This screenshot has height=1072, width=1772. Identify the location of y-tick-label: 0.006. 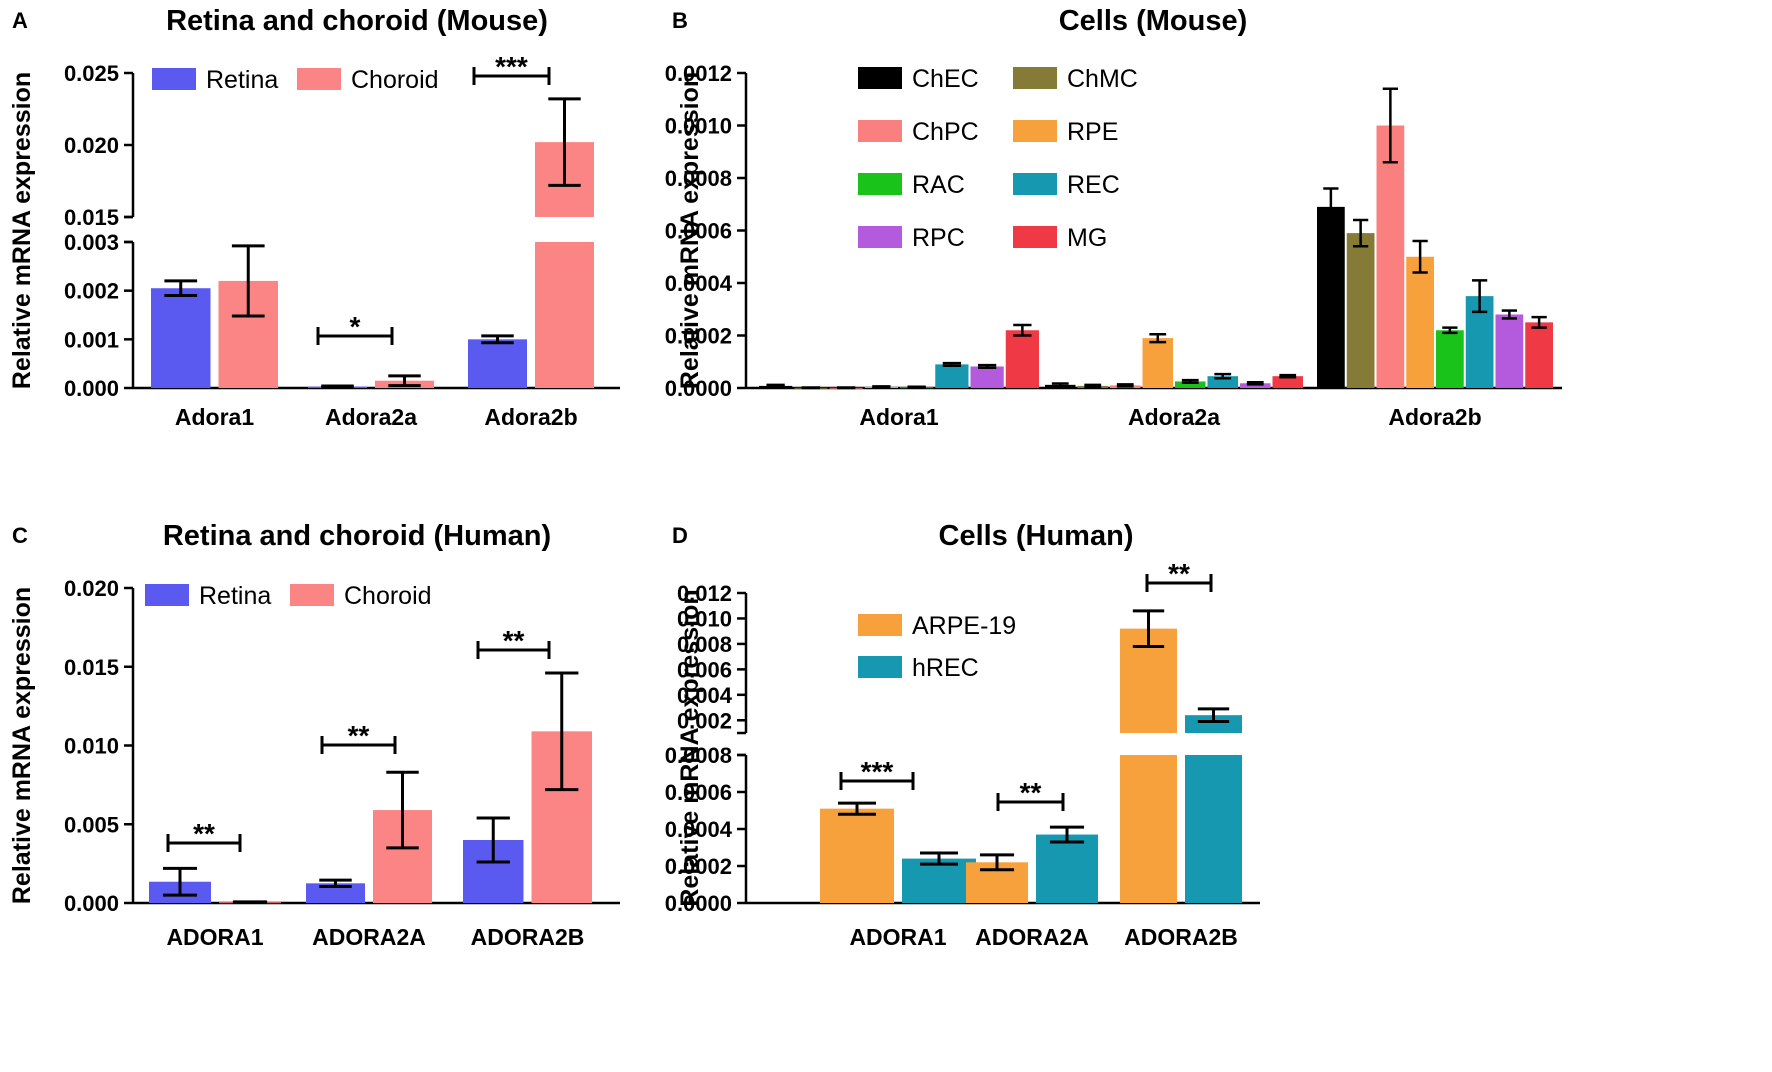
(704, 669).